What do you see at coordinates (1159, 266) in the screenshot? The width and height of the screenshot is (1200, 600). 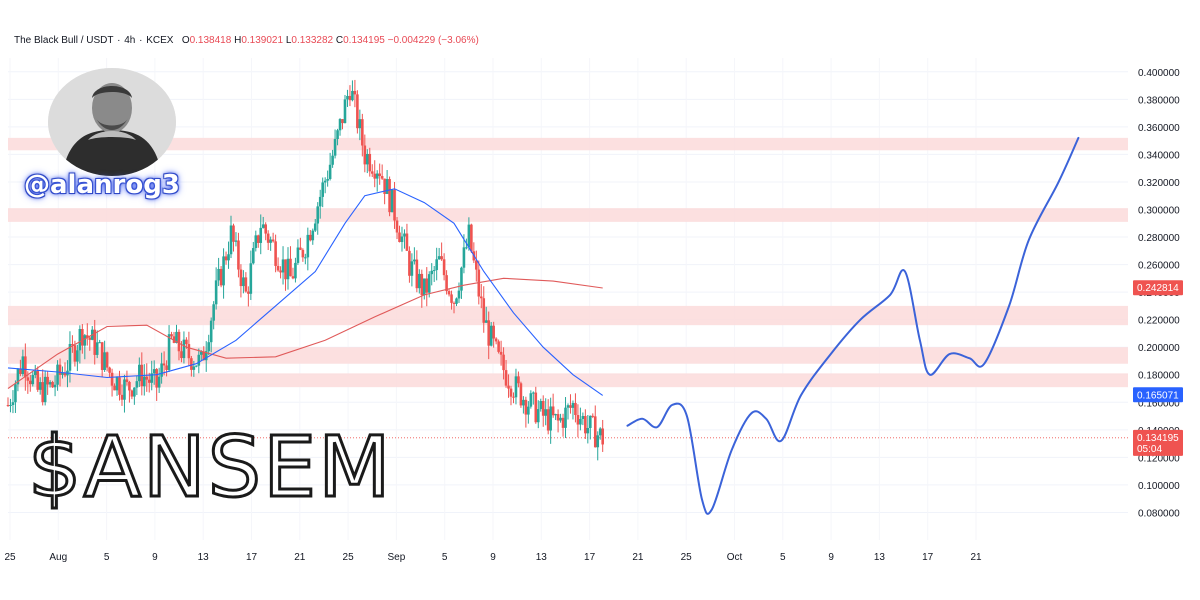 I see `y-tick-label: 0.260000` at bounding box center [1159, 266].